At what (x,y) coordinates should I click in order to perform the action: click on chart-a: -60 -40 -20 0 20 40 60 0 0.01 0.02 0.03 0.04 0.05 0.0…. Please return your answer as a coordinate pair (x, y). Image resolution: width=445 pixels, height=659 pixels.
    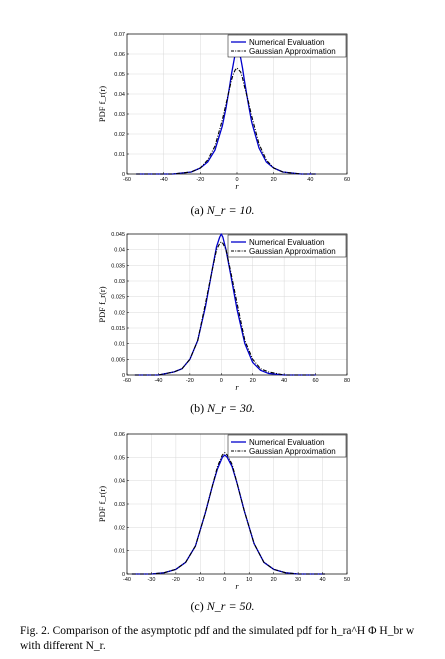
    Looking at the image, I should click on (223, 111).